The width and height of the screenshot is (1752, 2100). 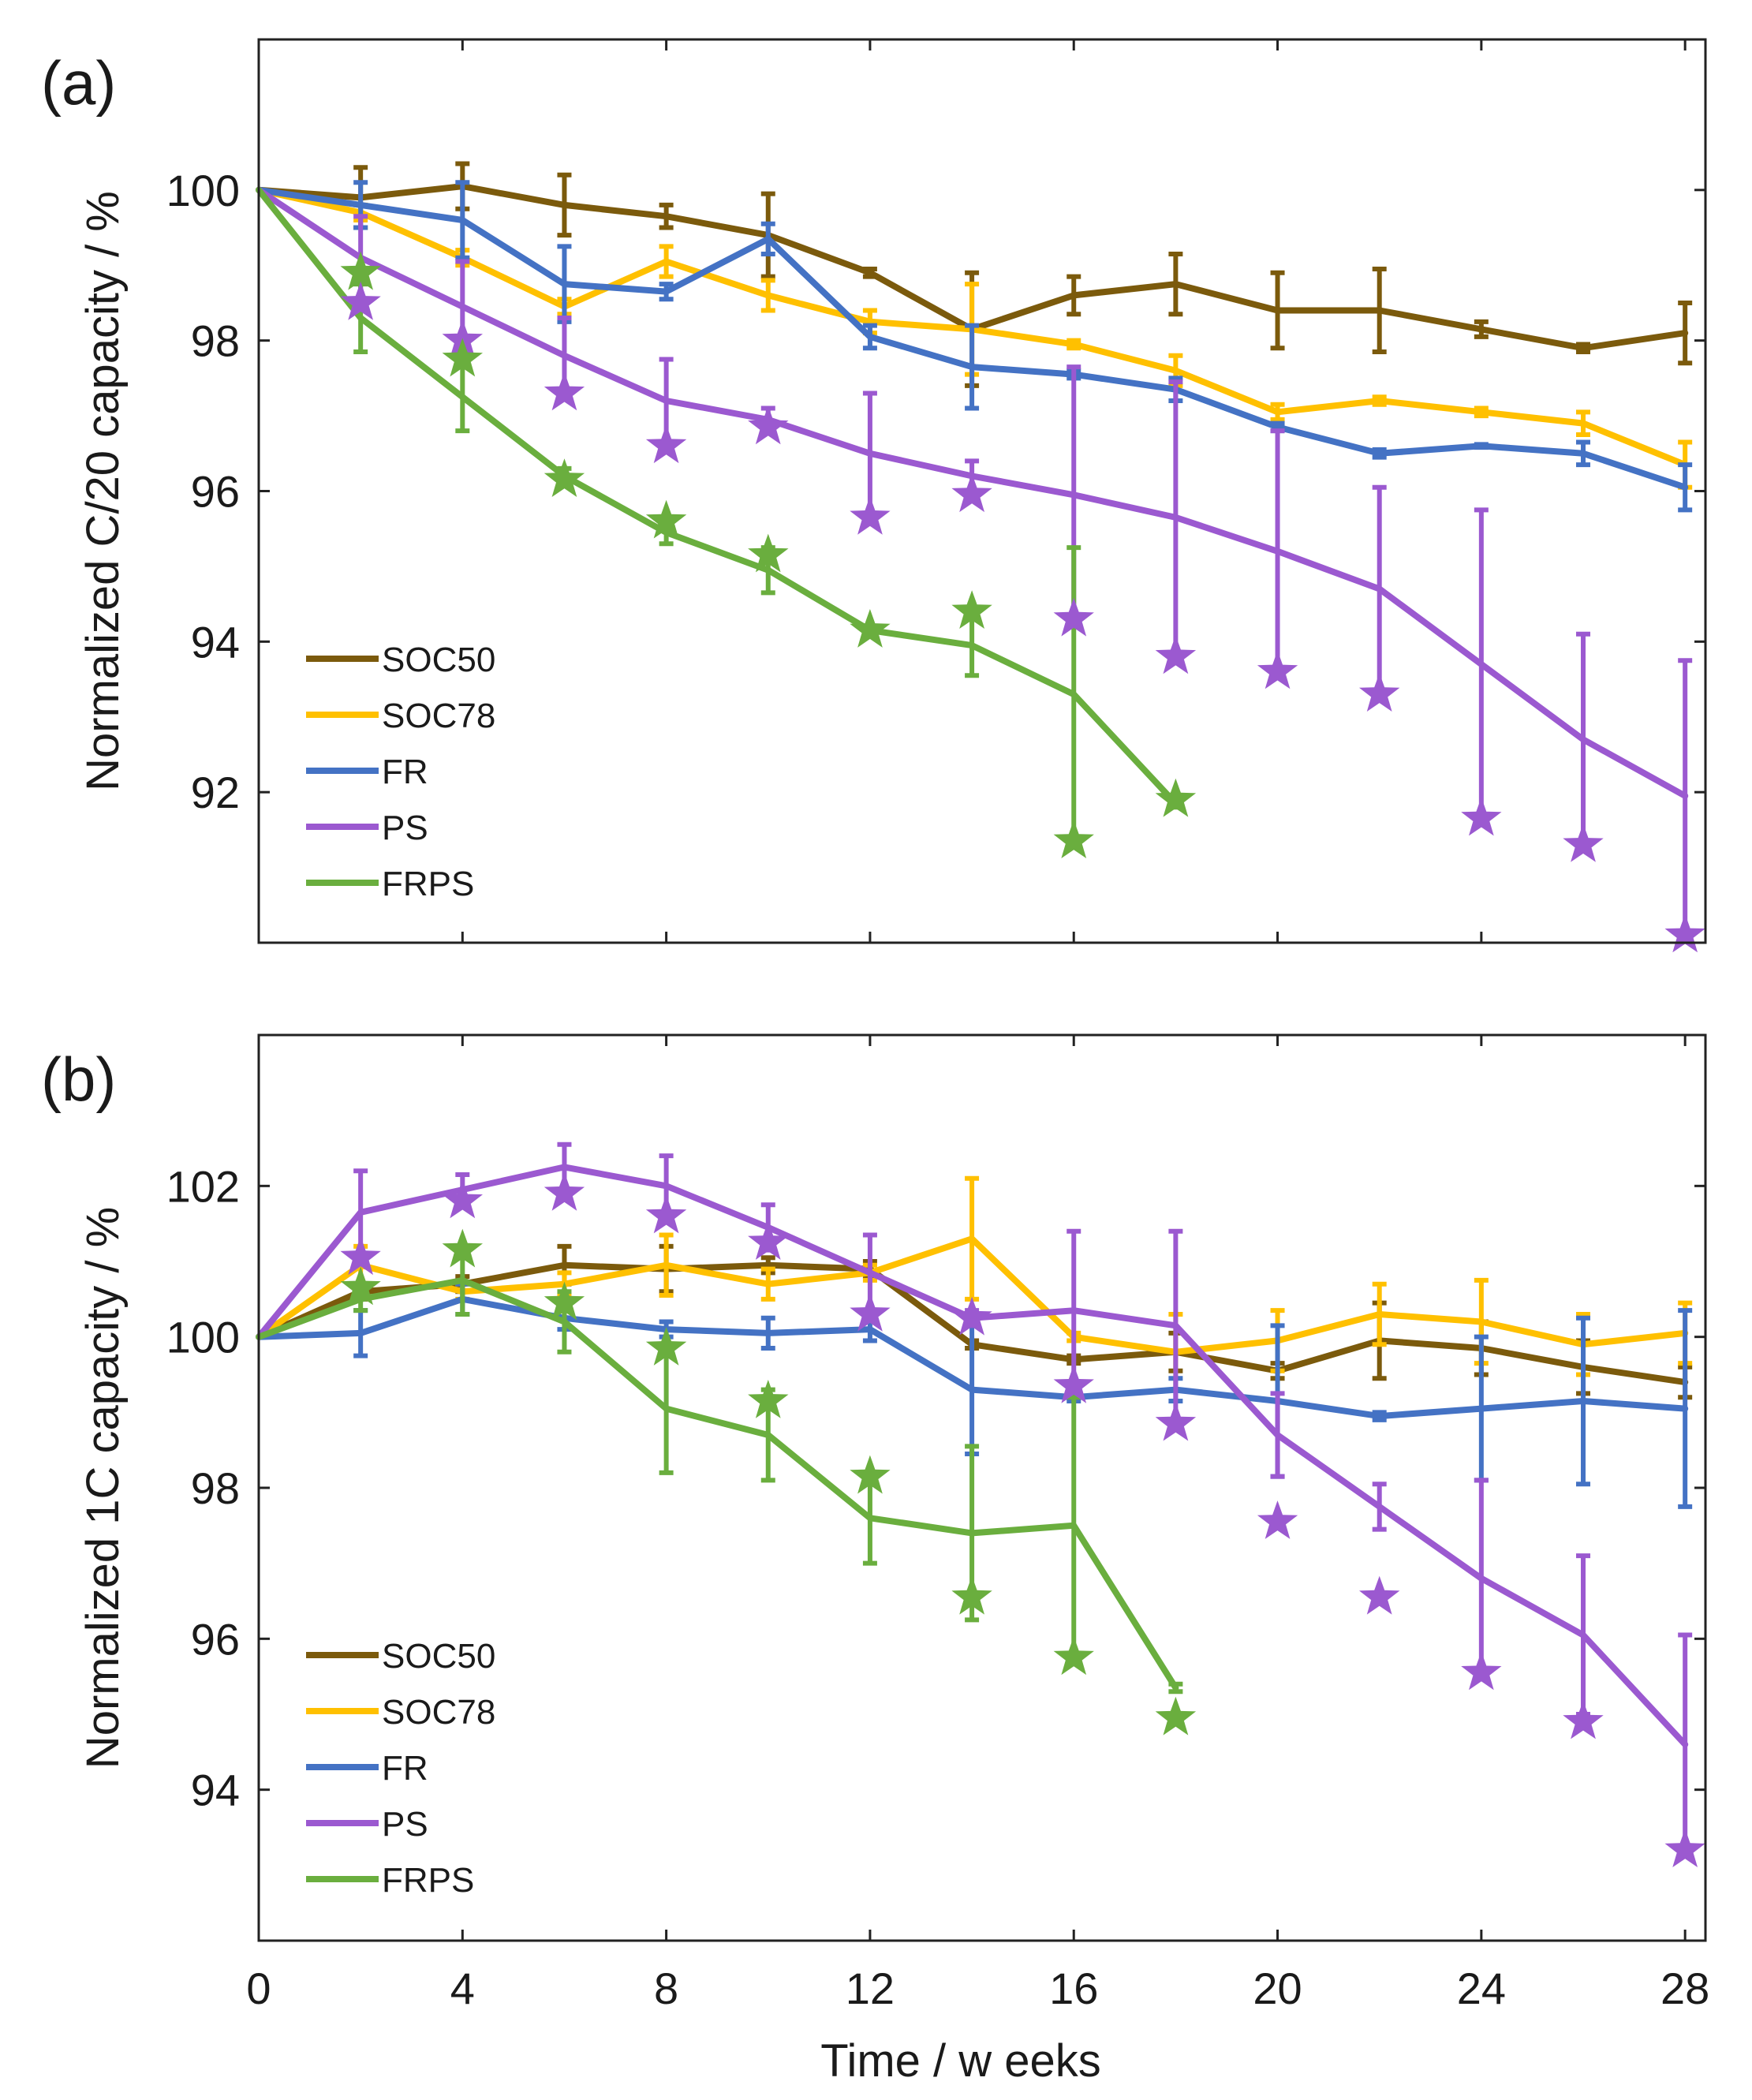 I want to click on x-tick-label: 20, so click(x=1277, y=1988).